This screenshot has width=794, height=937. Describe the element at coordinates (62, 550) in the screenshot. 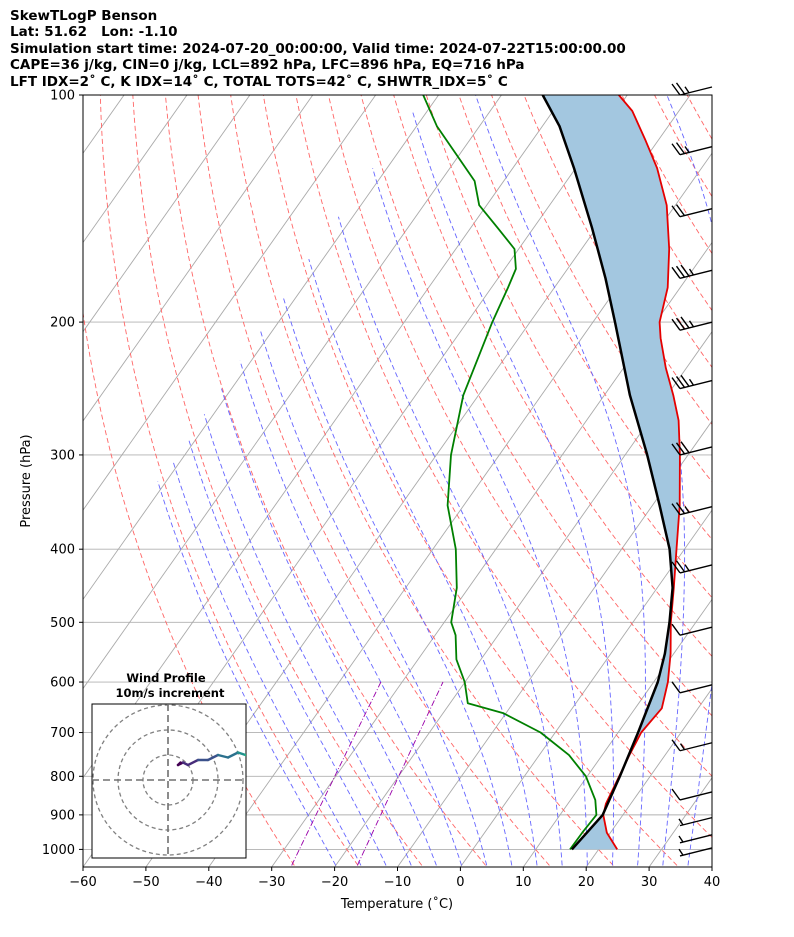

I see `y-tick-label: 400` at that location.